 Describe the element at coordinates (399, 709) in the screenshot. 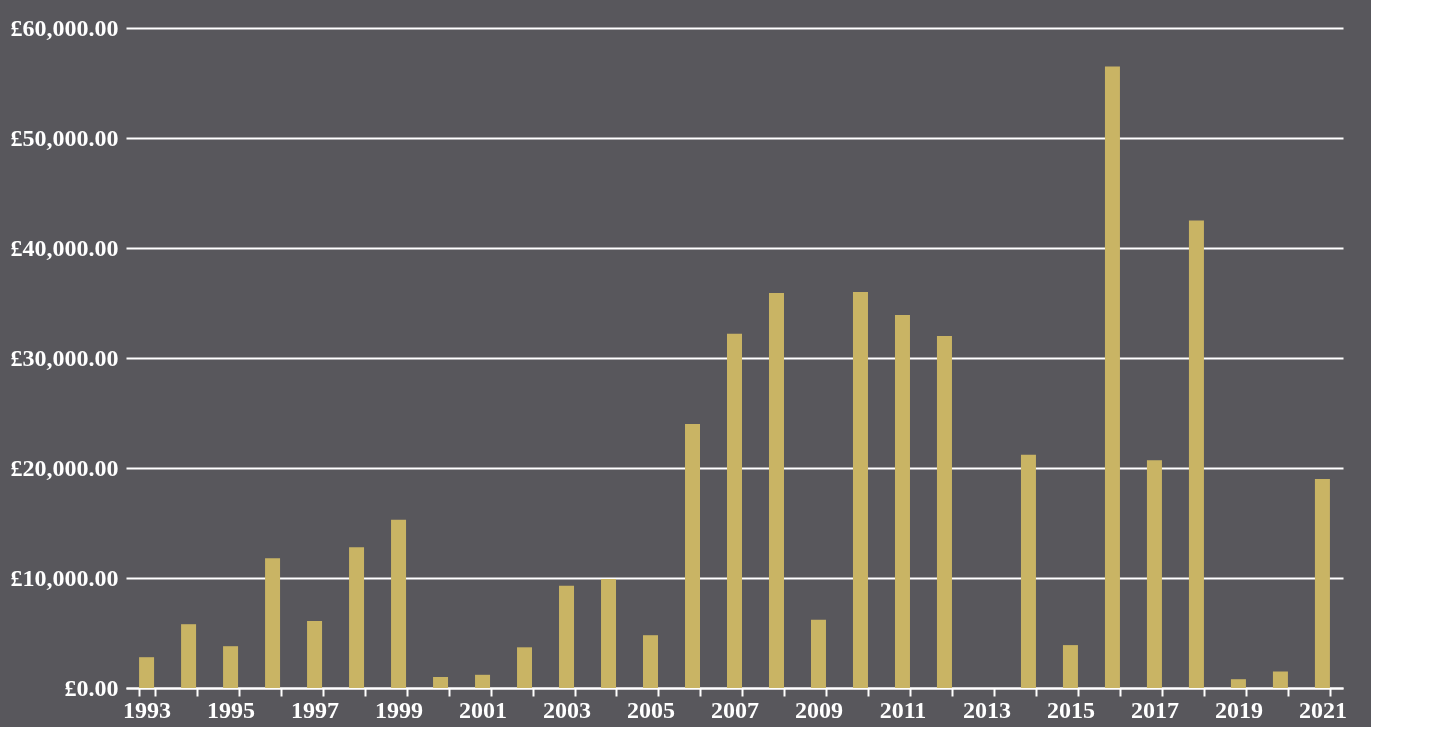

I see `x-tick-label: 1999` at that location.